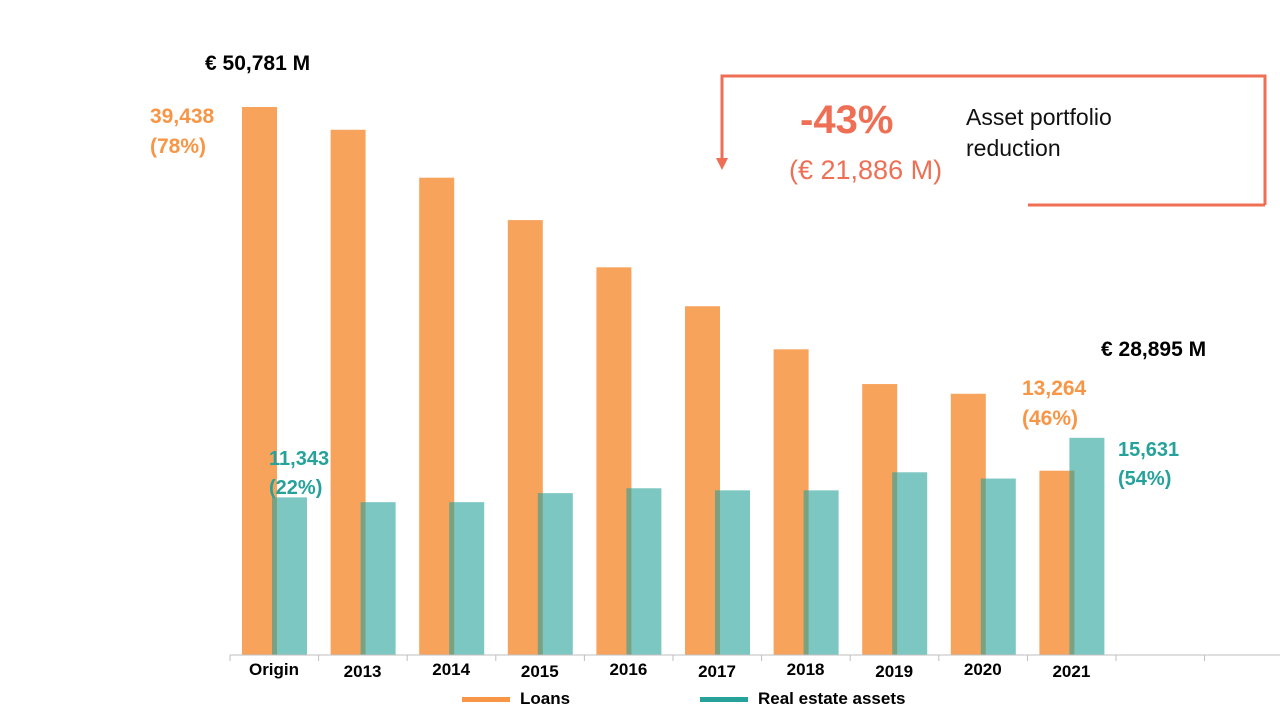 Image resolution: width=1280 pixels, height=720 pixels. Describe the element at coordinates (378, 578) in the screenshot. I see `bar-real-estate-2013` at that location.